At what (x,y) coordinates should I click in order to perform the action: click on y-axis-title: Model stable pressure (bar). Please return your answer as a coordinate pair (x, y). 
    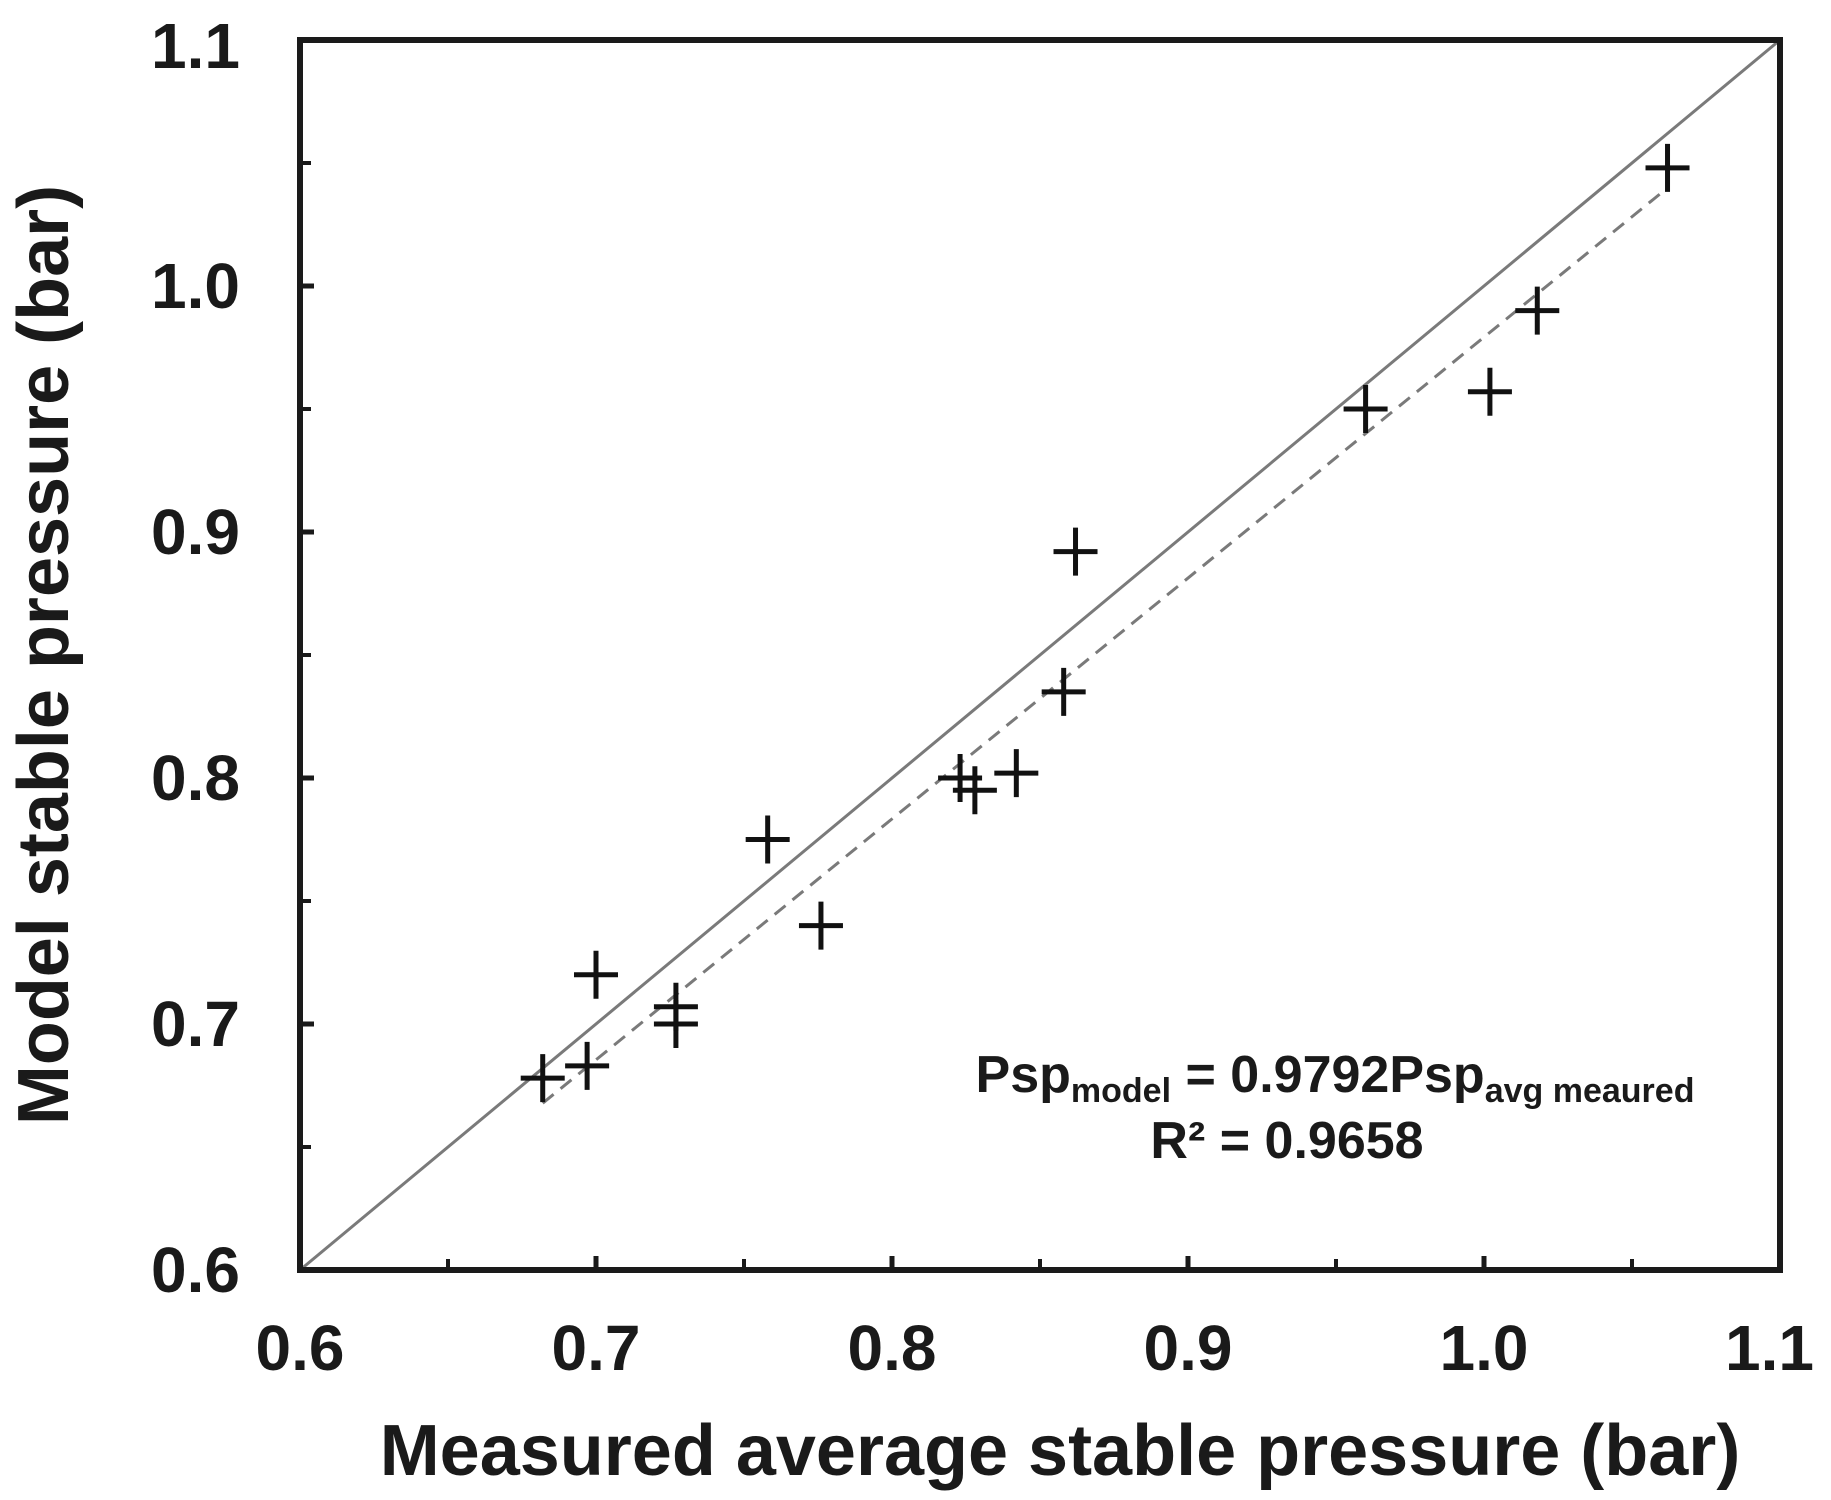
    Looking at the image, I should click on (44, 655).